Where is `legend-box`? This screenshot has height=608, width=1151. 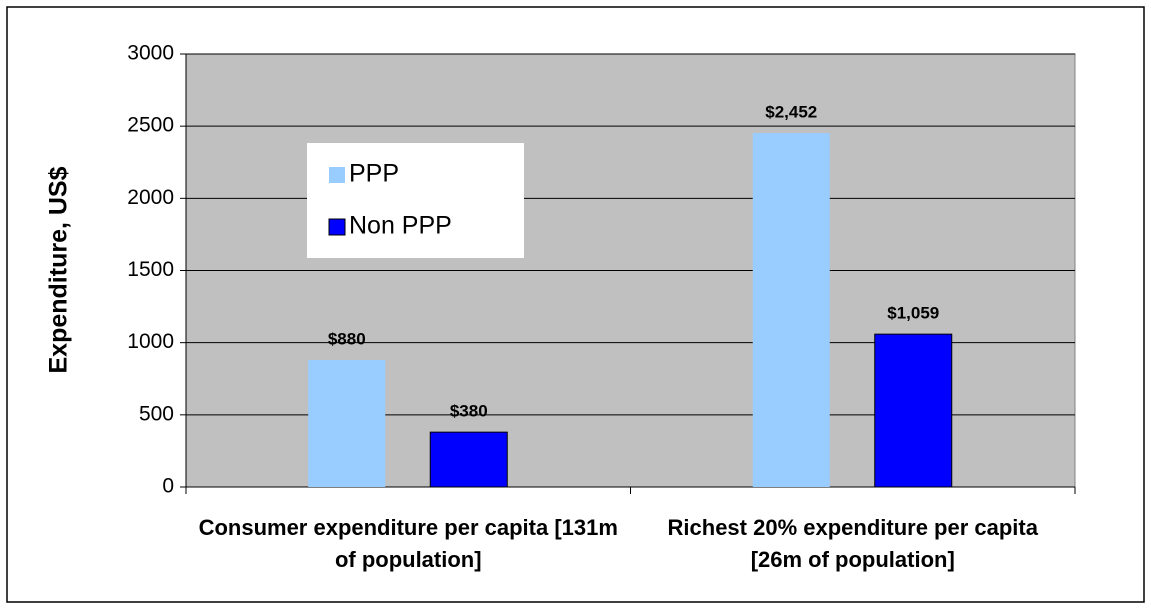 legend-box is located at coordinates (415, 200).